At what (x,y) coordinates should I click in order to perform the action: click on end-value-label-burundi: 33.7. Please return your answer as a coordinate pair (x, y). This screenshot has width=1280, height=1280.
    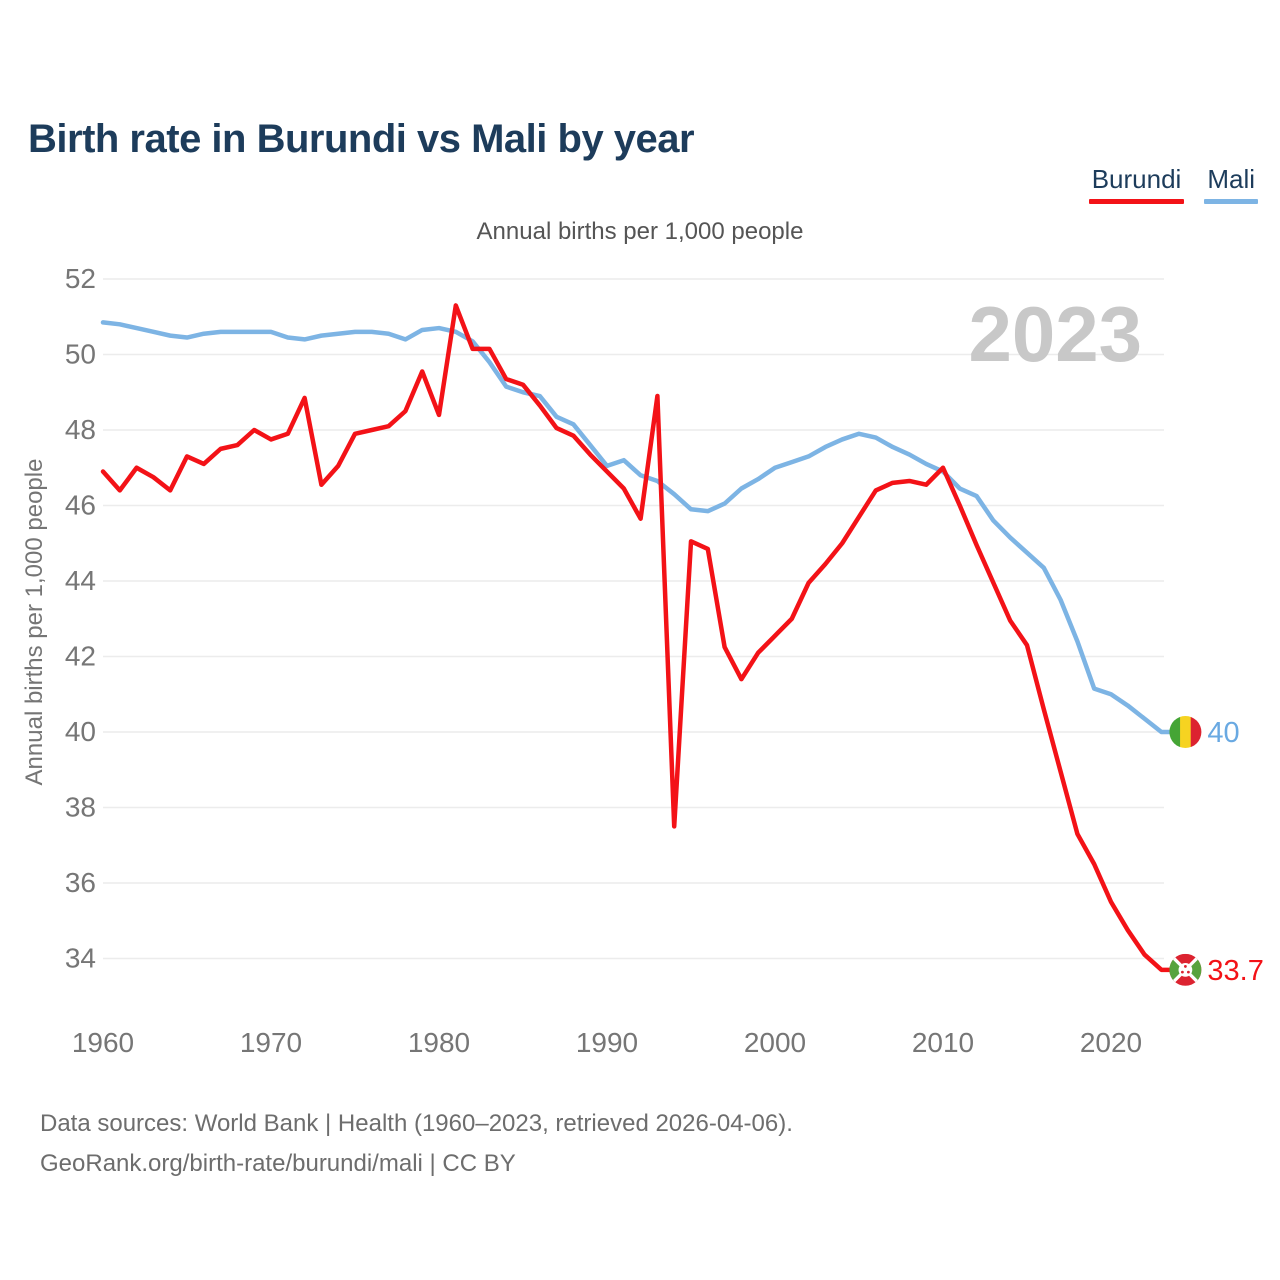
    Looking at the image, I should click on (1235, 971).